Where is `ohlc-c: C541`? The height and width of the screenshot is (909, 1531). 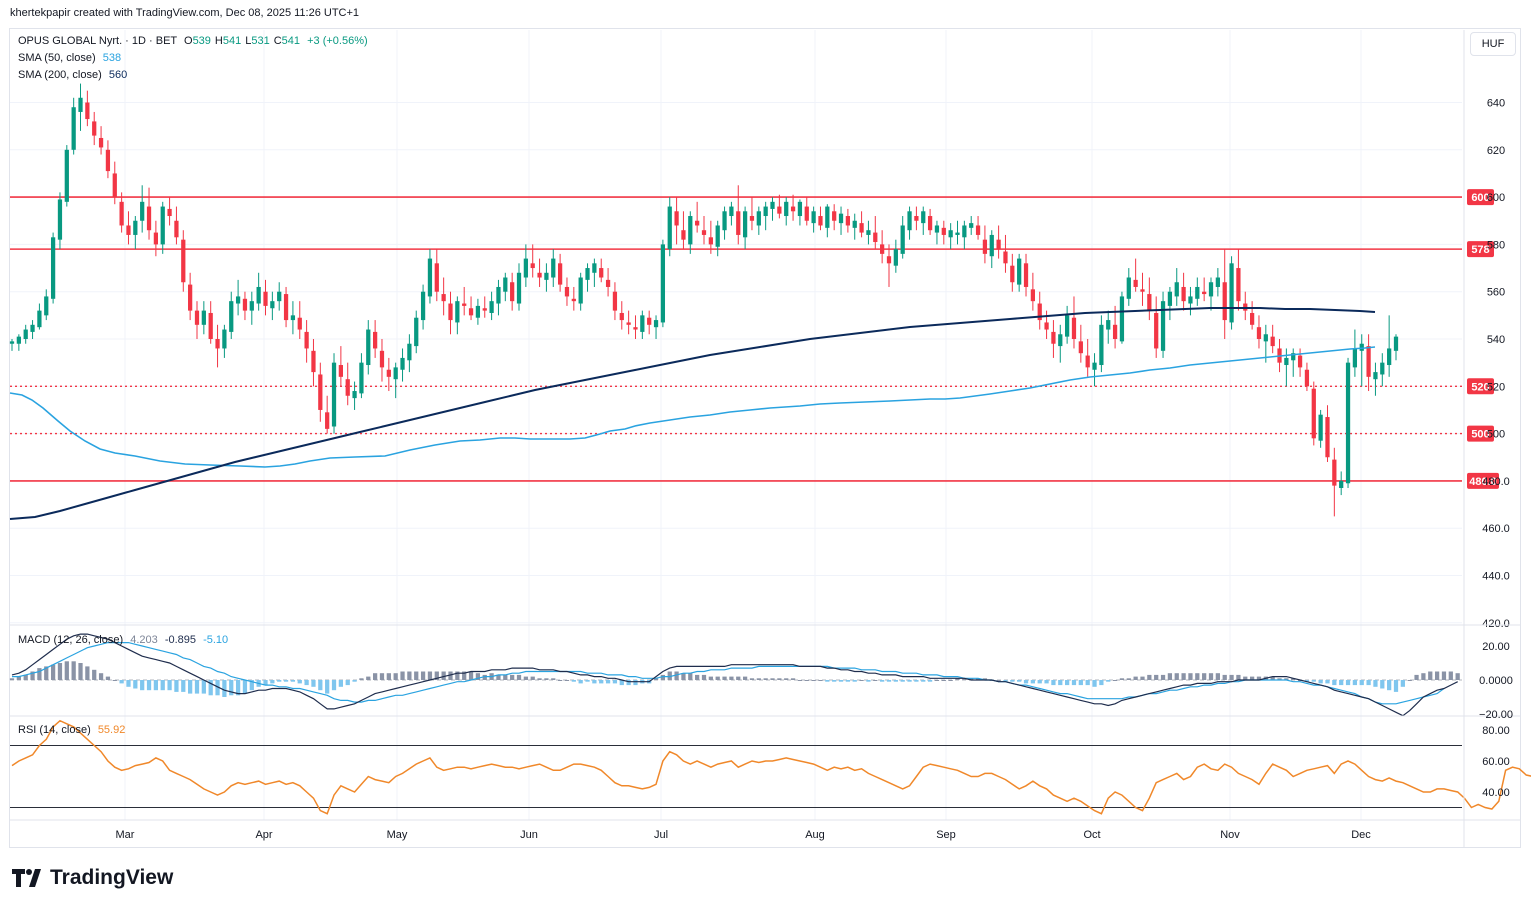
ohlc-c: C541 is located at coordinates (287, 41).